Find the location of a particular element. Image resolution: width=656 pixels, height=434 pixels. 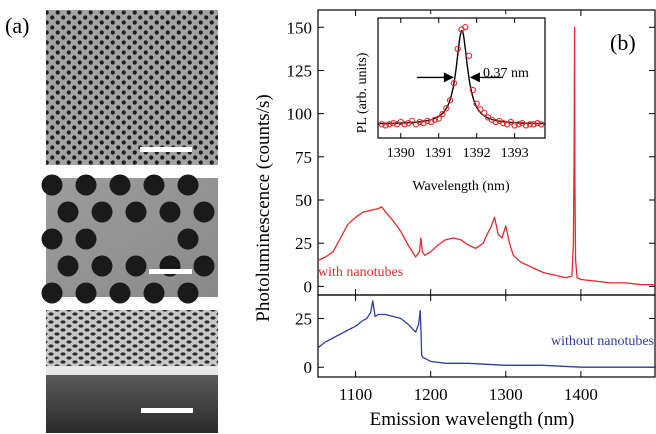

legend-without-nanotubes: without nanotubes is located at coordinates (602, 341).